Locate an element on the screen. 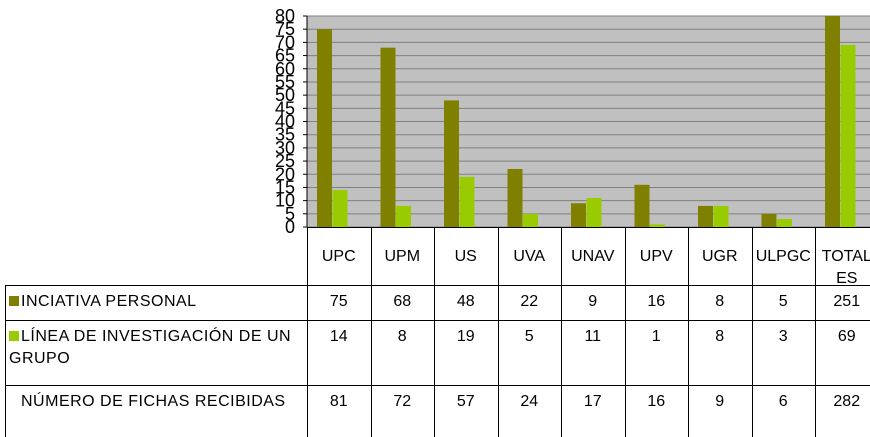 This screenshot has width=870, height=437. y-tick-label: 55 is located at coordinates (285, 82).